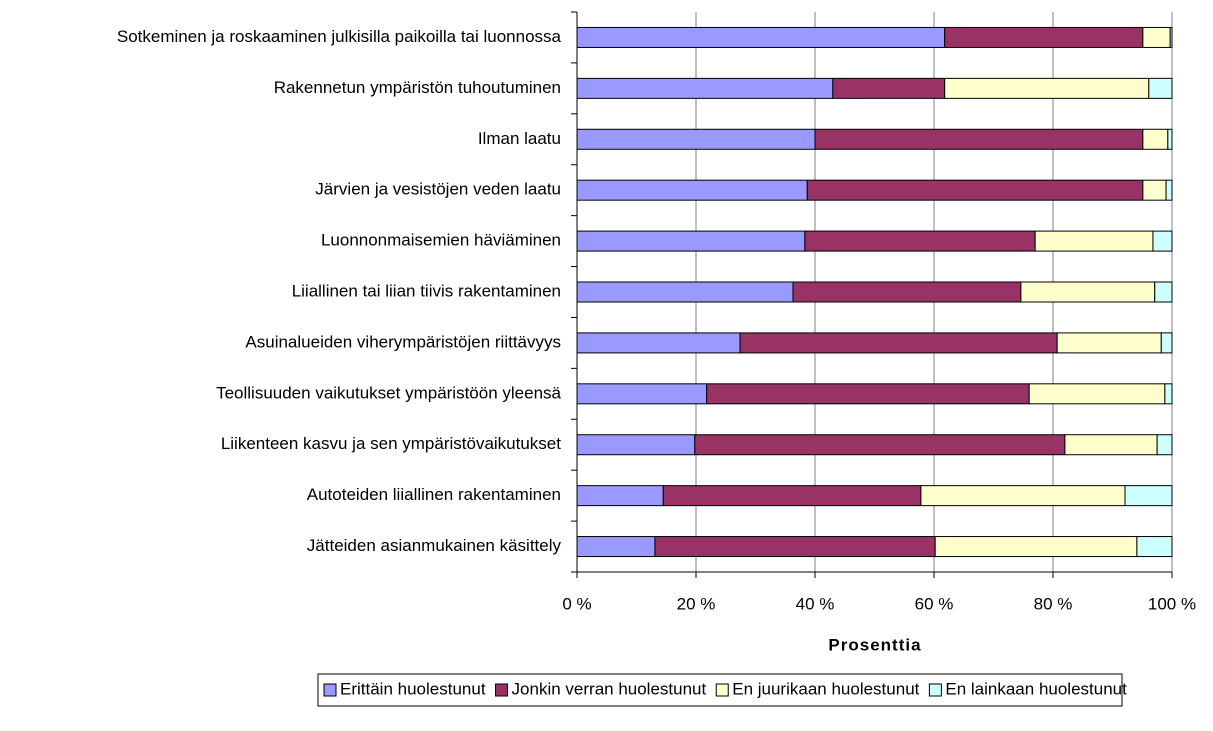 This screenshot has height=731, width=1213. What do you see at coordinates (576, 603) in the screenshot?
I see `x-tick-label: 0 %` at bounding box center [576, 603].